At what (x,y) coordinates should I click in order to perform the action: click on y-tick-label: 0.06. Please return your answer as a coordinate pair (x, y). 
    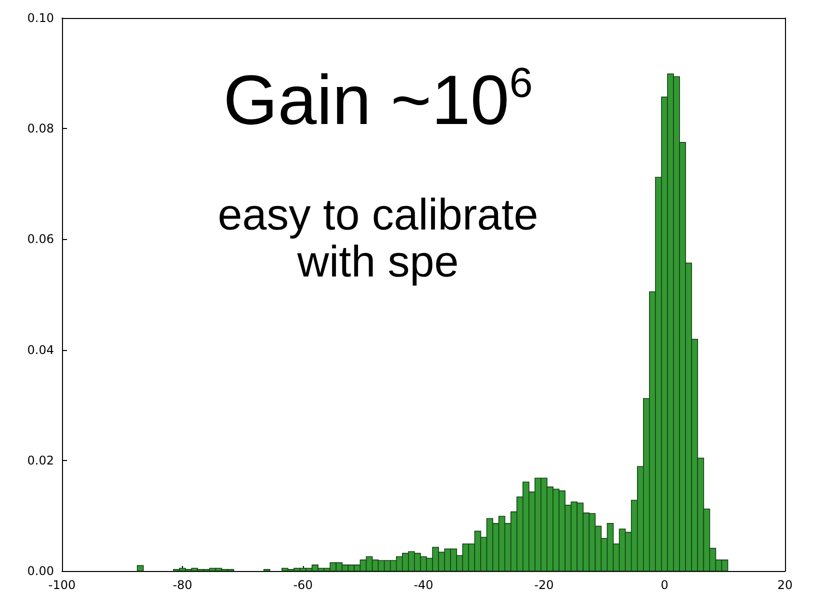
    Looking at the image, I should click on (40, 239).